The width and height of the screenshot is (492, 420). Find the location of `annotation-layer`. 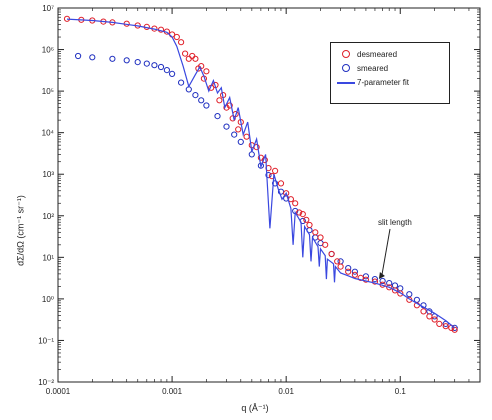

annotation-layer is located at coordinates (384, 254).